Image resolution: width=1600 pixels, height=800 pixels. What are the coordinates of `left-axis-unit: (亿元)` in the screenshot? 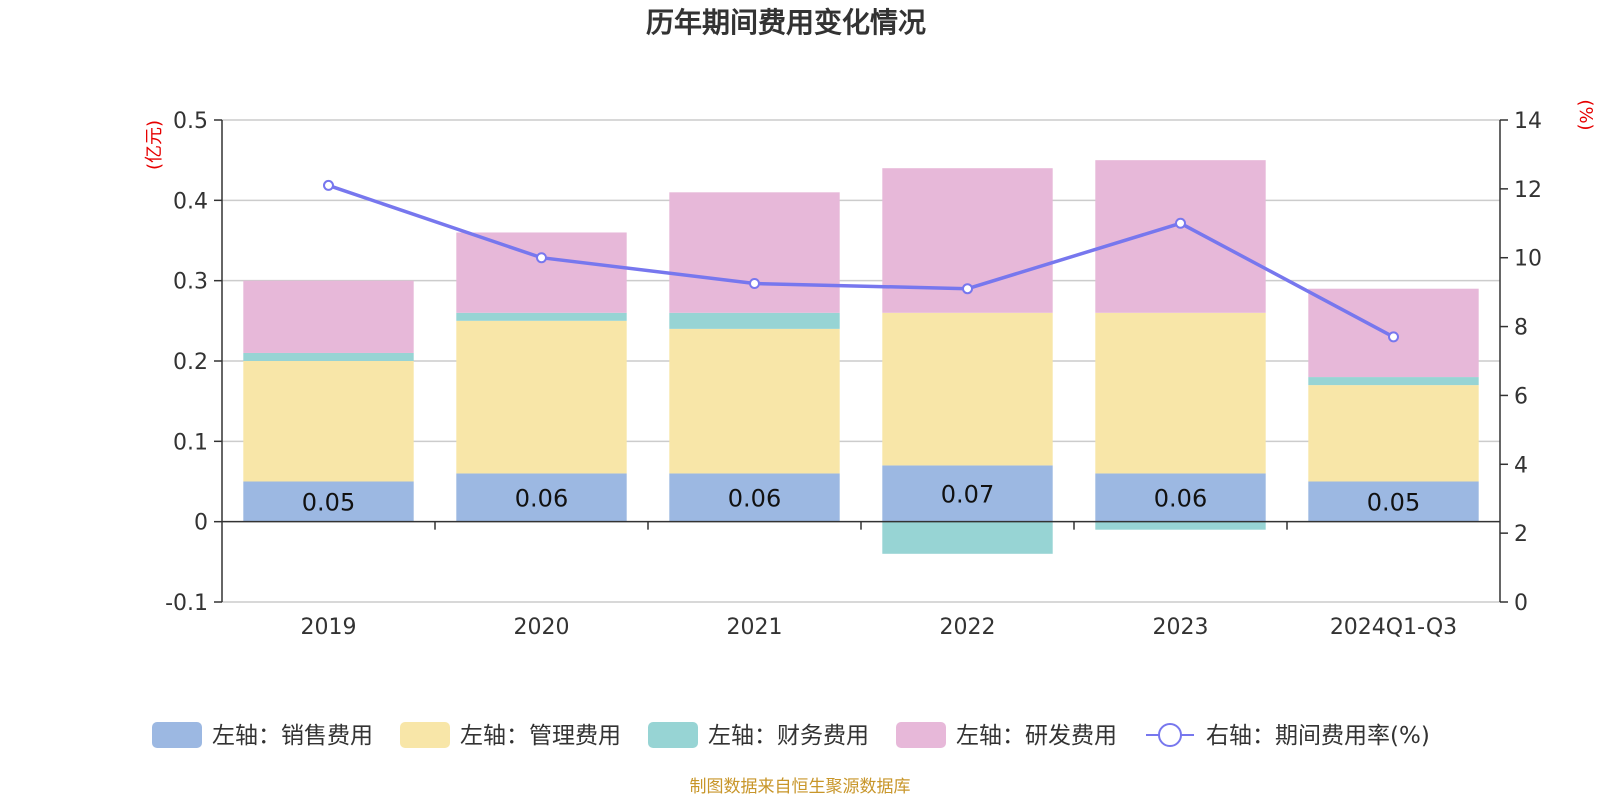 It's located at (154, 145).